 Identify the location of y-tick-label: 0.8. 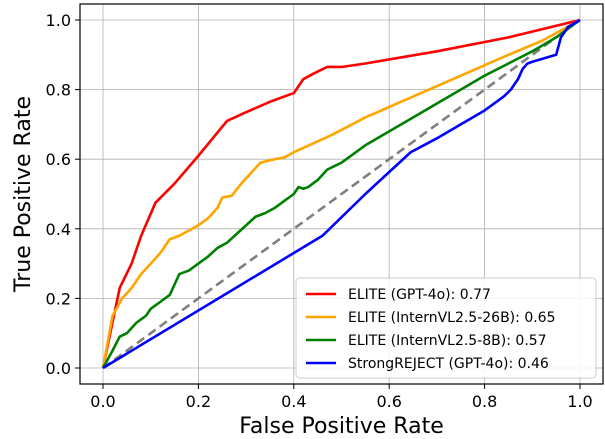
(58, 90).